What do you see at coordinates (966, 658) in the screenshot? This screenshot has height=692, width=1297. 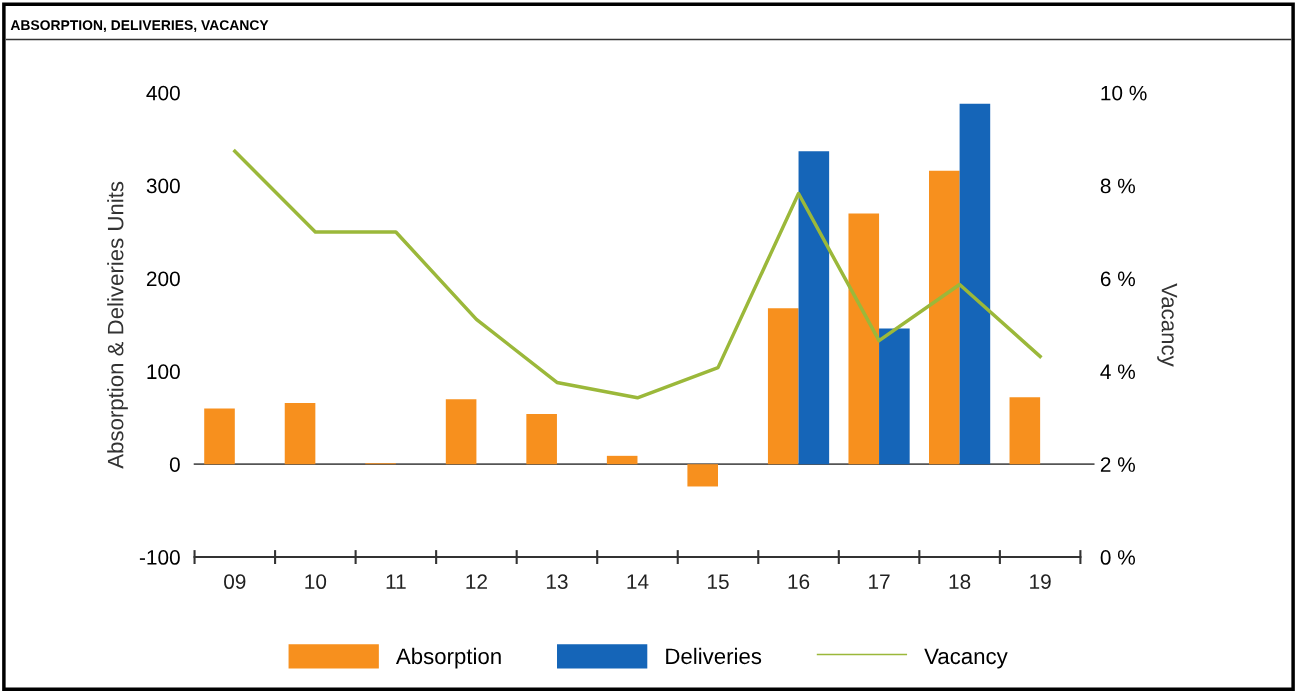 I see `legend-label: Vacancy` at bounding box center [966, 658].